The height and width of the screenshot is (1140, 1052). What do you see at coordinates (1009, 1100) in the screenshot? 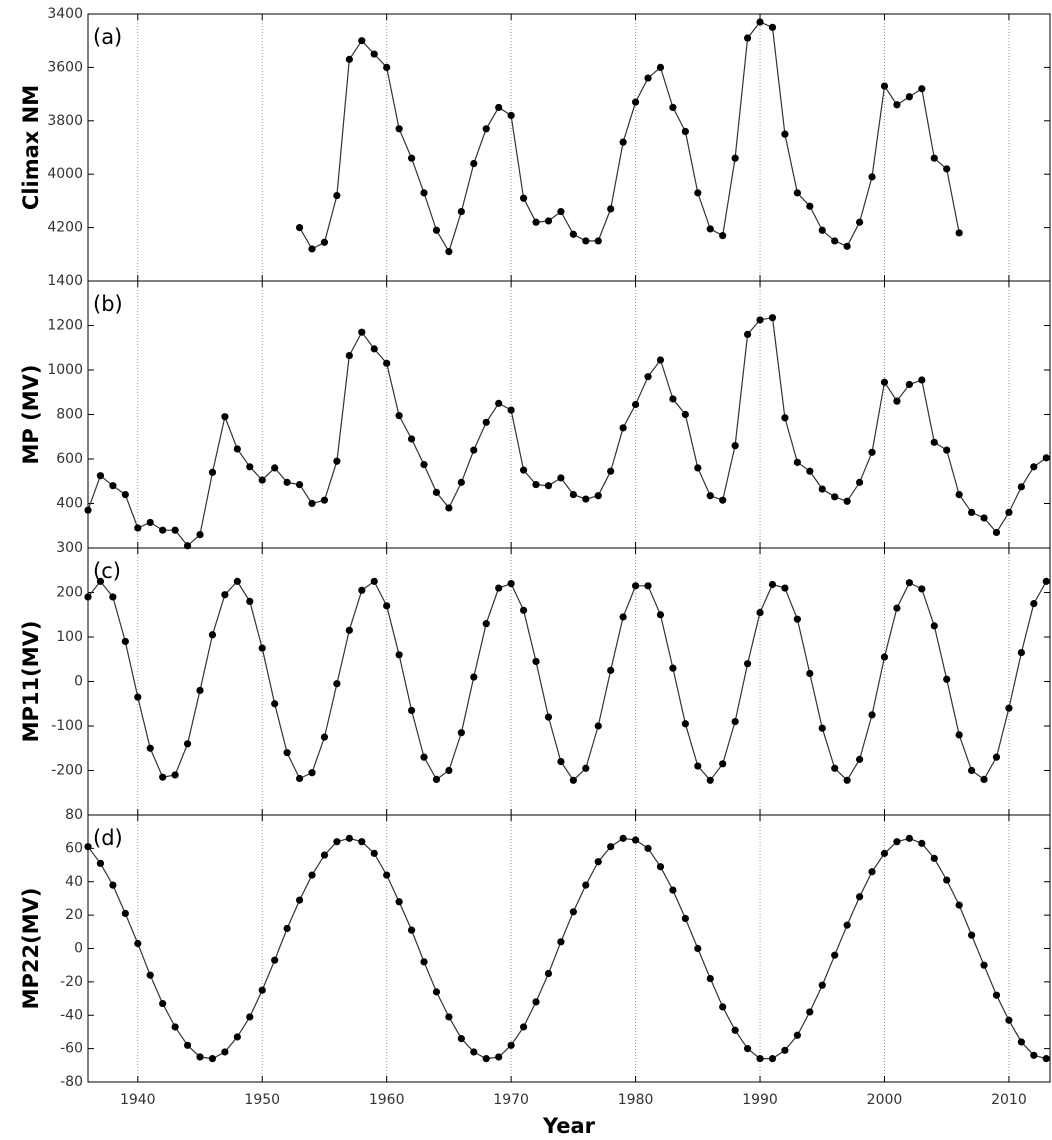
I see `x-tick-label: 2010` at bounding box center [1009, 1100].